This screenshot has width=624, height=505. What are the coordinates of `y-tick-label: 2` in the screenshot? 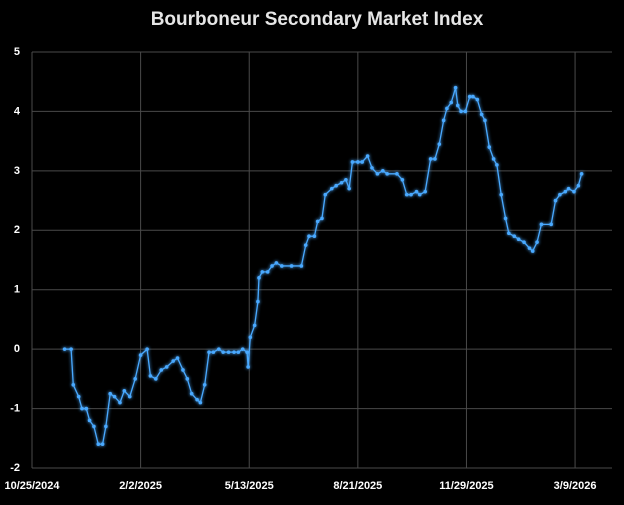 It's located at (17, 230).